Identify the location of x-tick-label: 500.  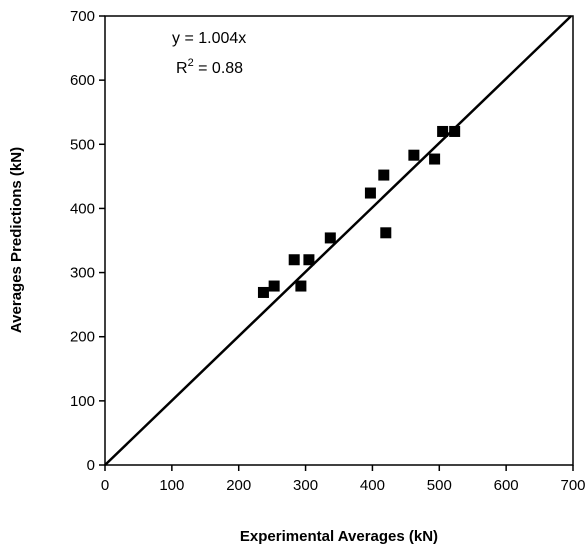
(439, 485).